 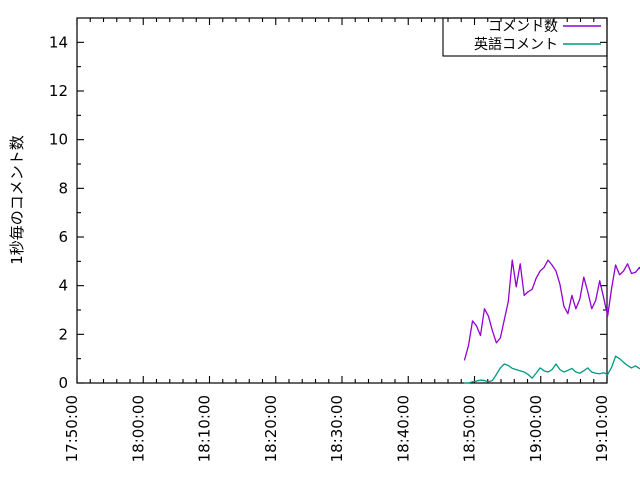 I want to click on x-tick-label: 18:40:00, so click(x=403, y=428).